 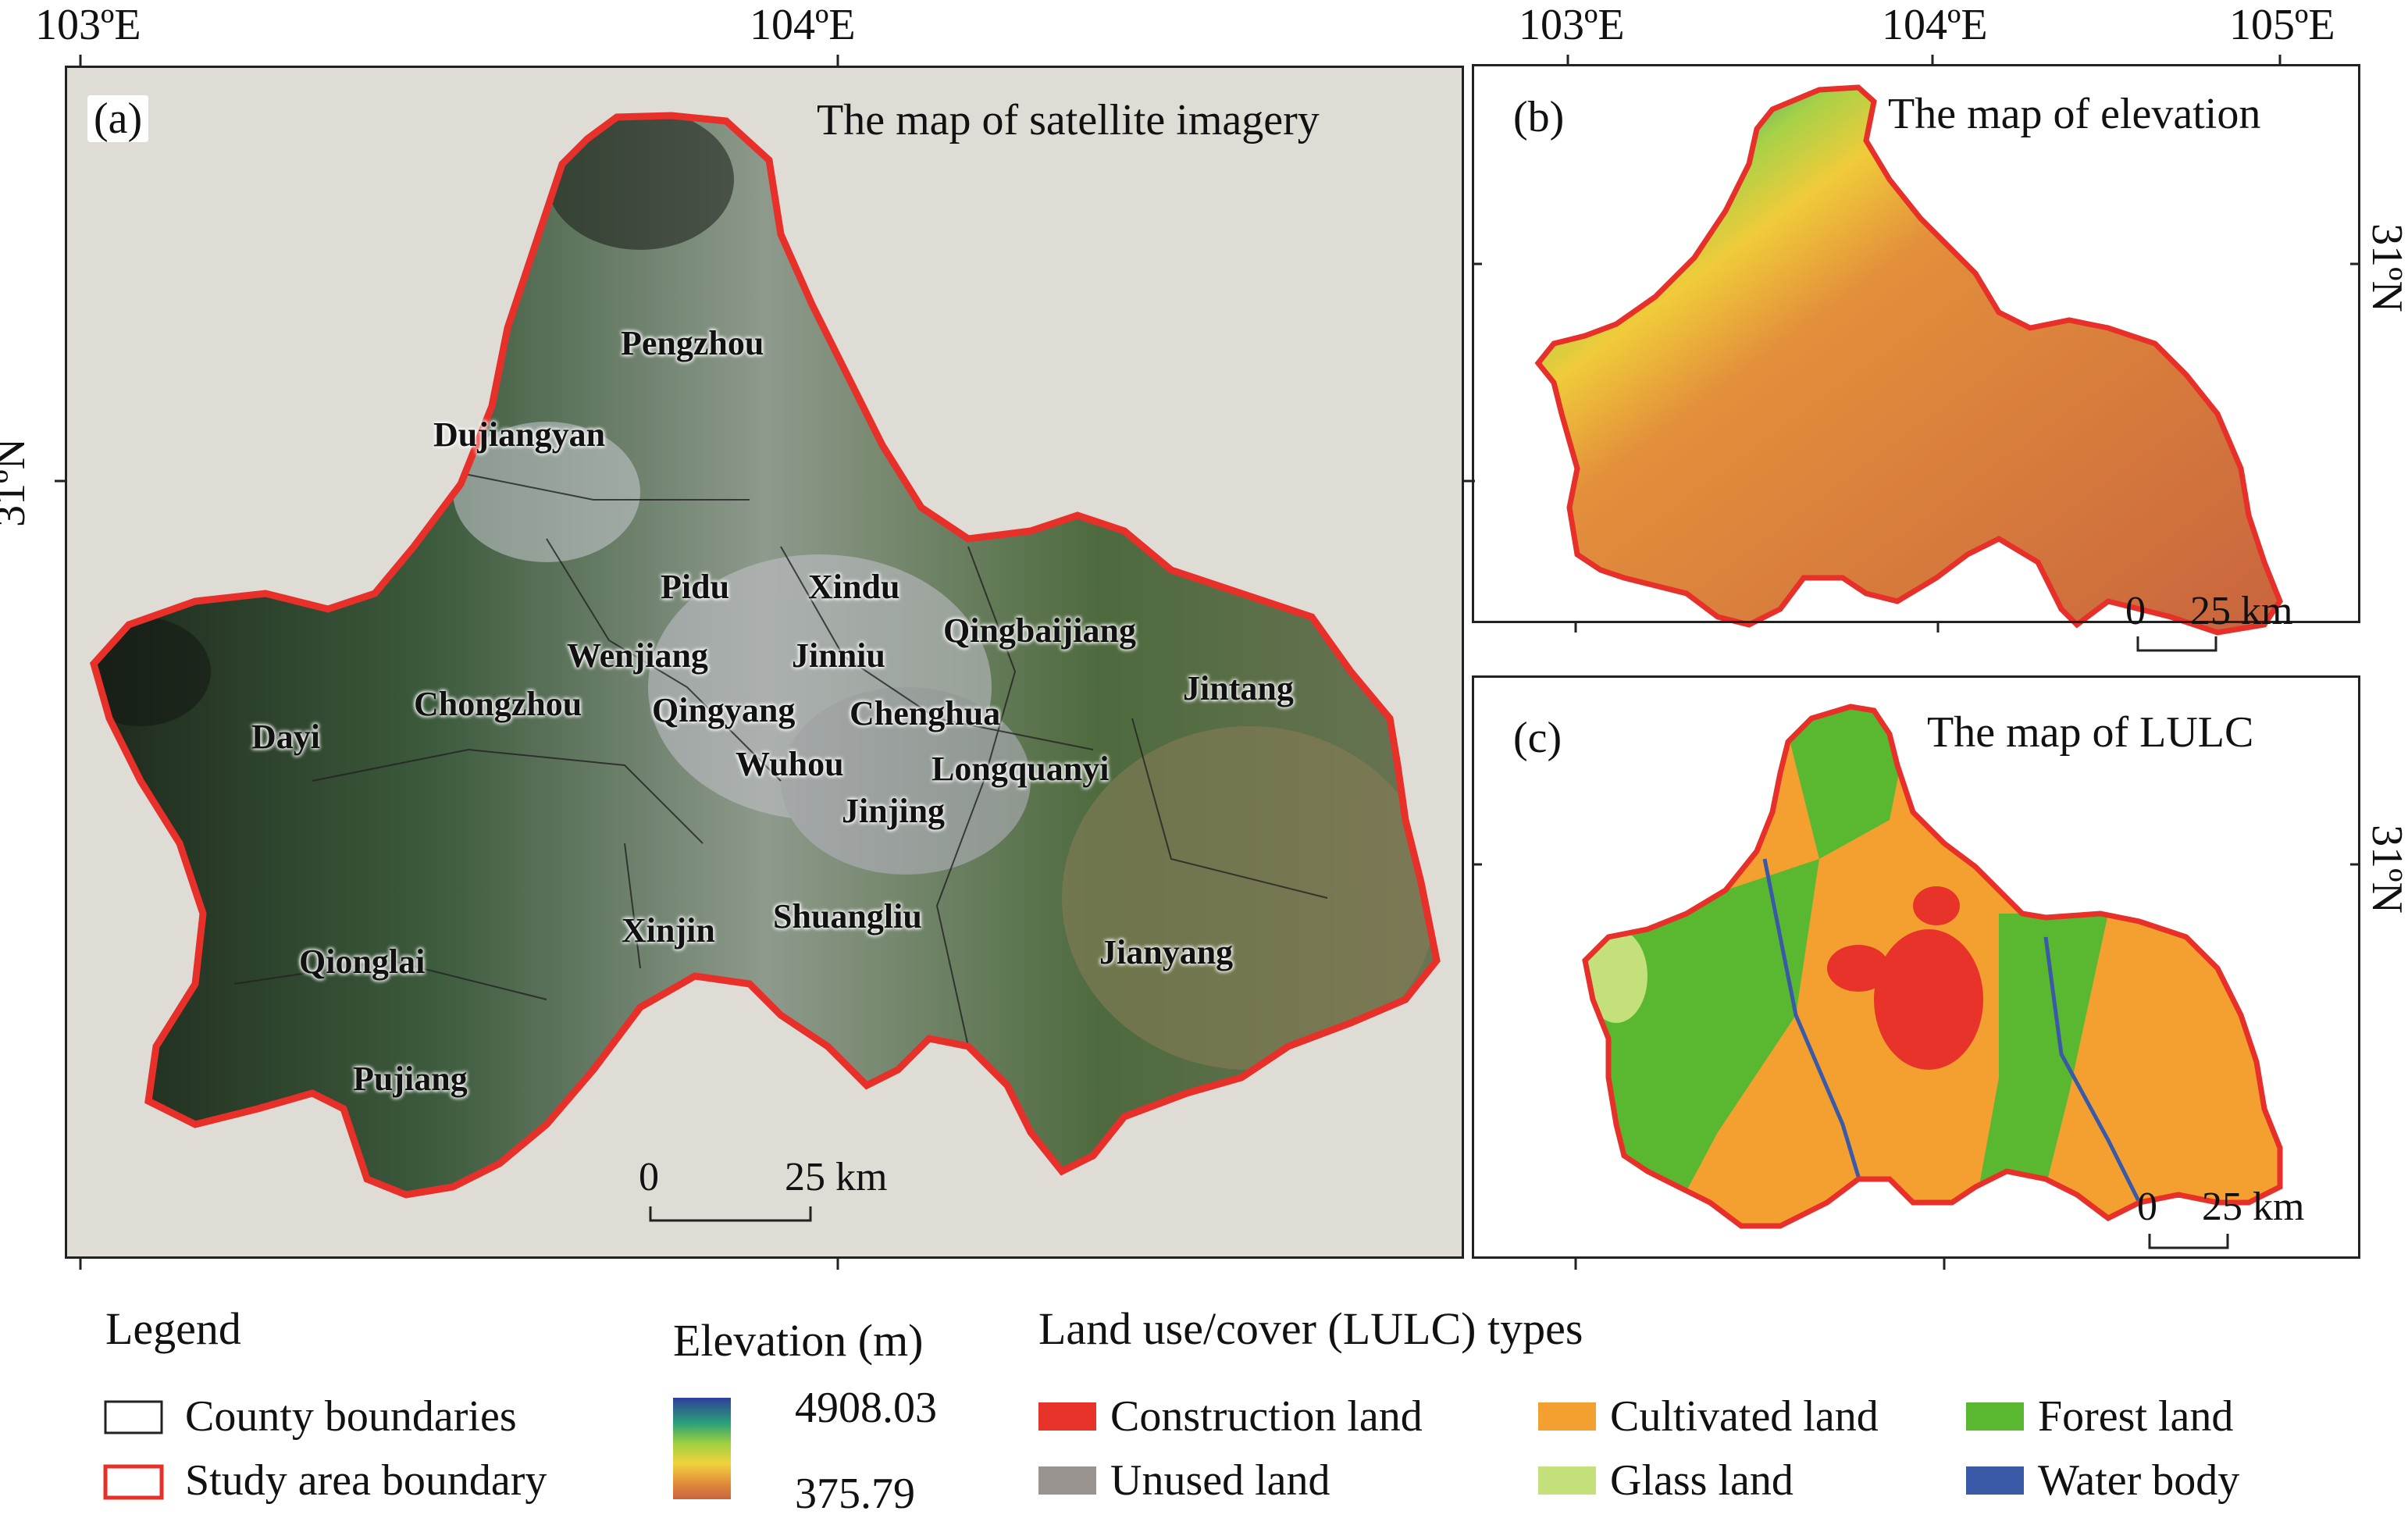 I want to click on county-label: Pengzhou, so click(x=692, y=343).